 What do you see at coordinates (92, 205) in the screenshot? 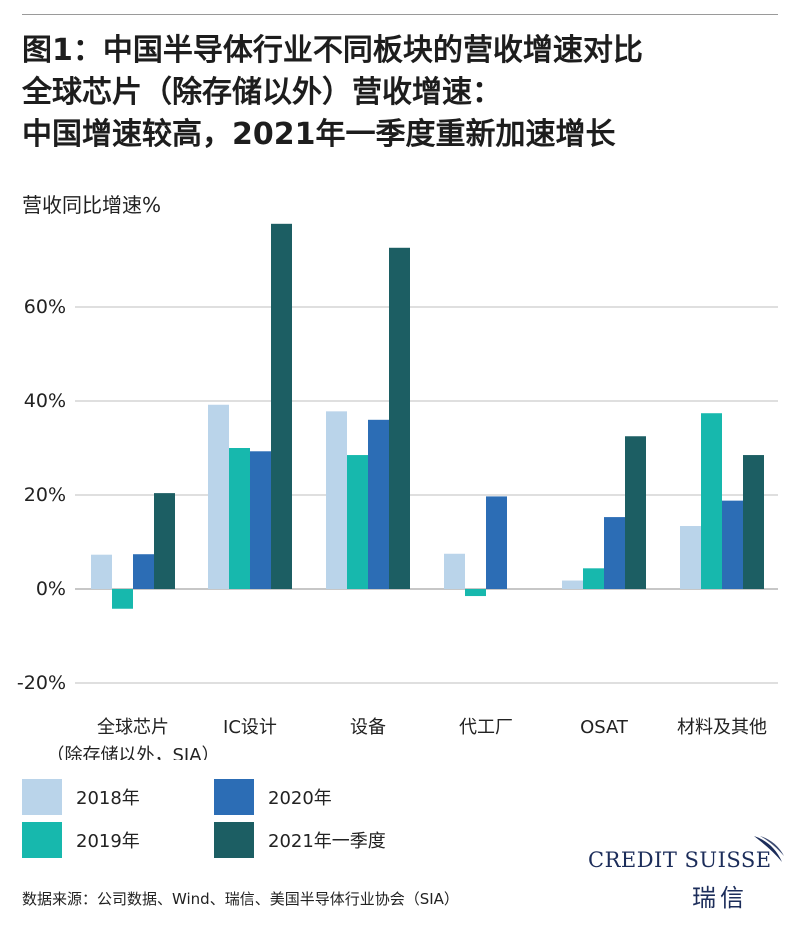
I see `y-axis-label: 营收同比增速%` at bounding box center [92, 205].